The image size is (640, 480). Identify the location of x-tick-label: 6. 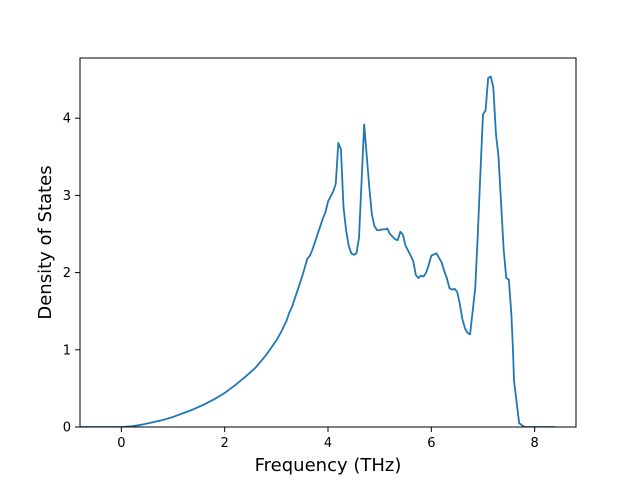
(431, 443).